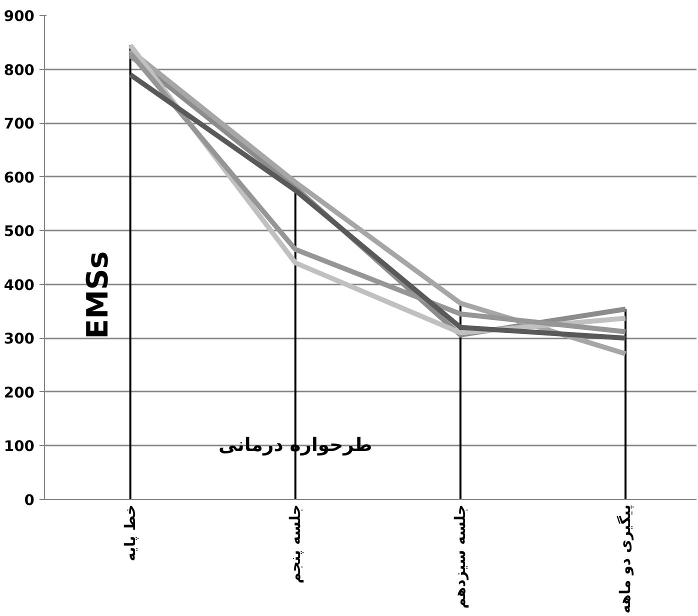 The width and height of the screenshot is (698, 616). Describe the element at coordinates (19, 447) in the screenshot. I see `y-tick-label: 100` at that location.